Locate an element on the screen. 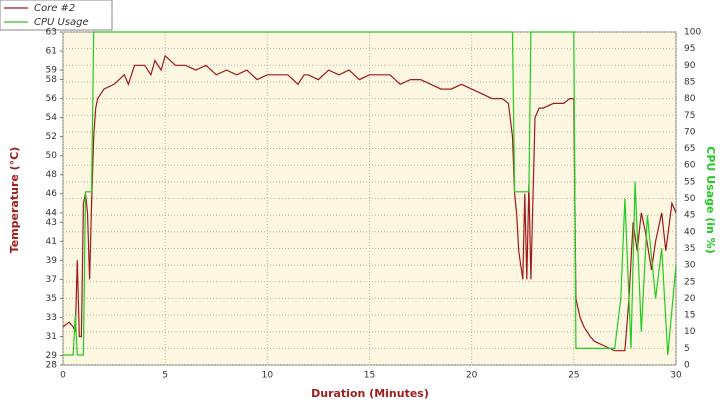  x-tick-label: 20 is located at coordinates (472, 376).